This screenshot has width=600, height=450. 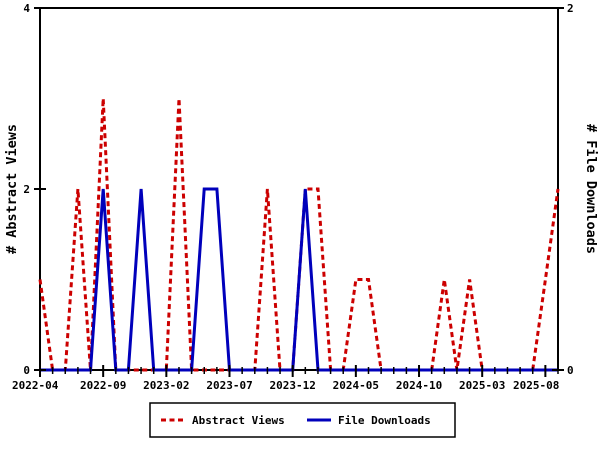 I want to click on y-left-tick-label: 0, so click(x=26, y=370).